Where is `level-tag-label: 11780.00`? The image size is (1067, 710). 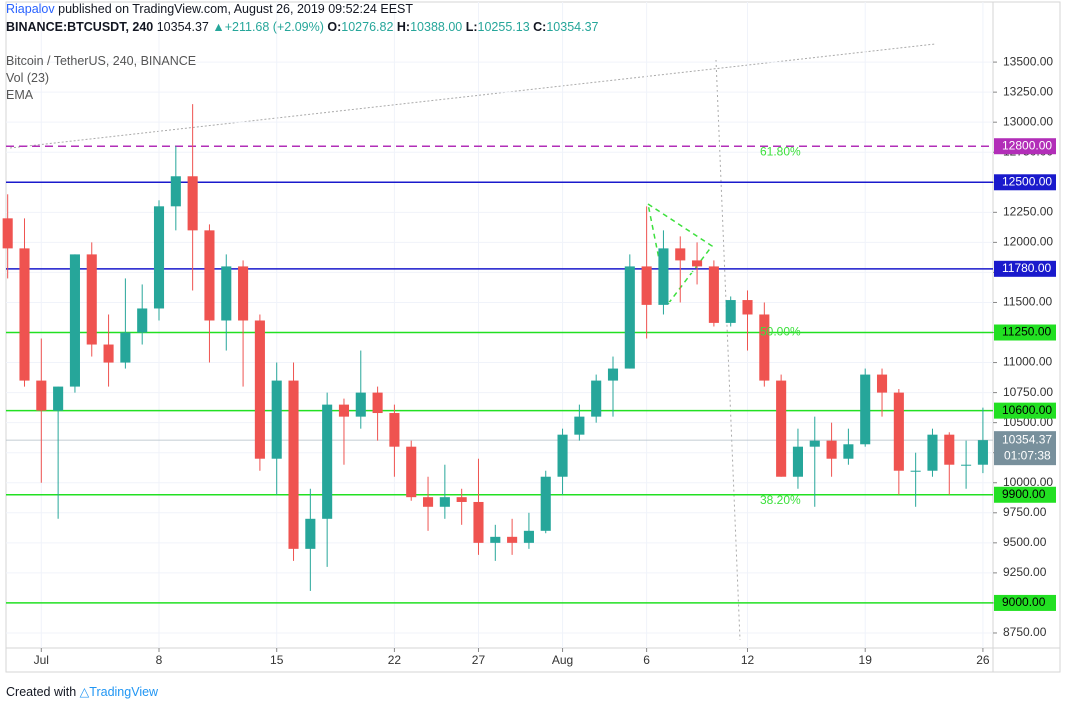 level-tag-label: 11780.00 is located at coordinates (1026, 268).